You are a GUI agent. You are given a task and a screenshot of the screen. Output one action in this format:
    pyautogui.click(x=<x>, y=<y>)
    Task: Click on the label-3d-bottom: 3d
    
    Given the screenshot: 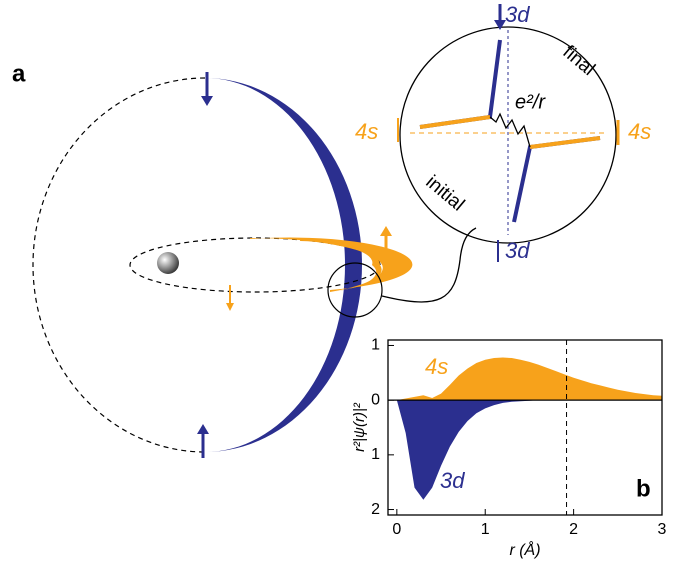 What is the action you would take?
    pyautogui.click(x=517, y=250)
    